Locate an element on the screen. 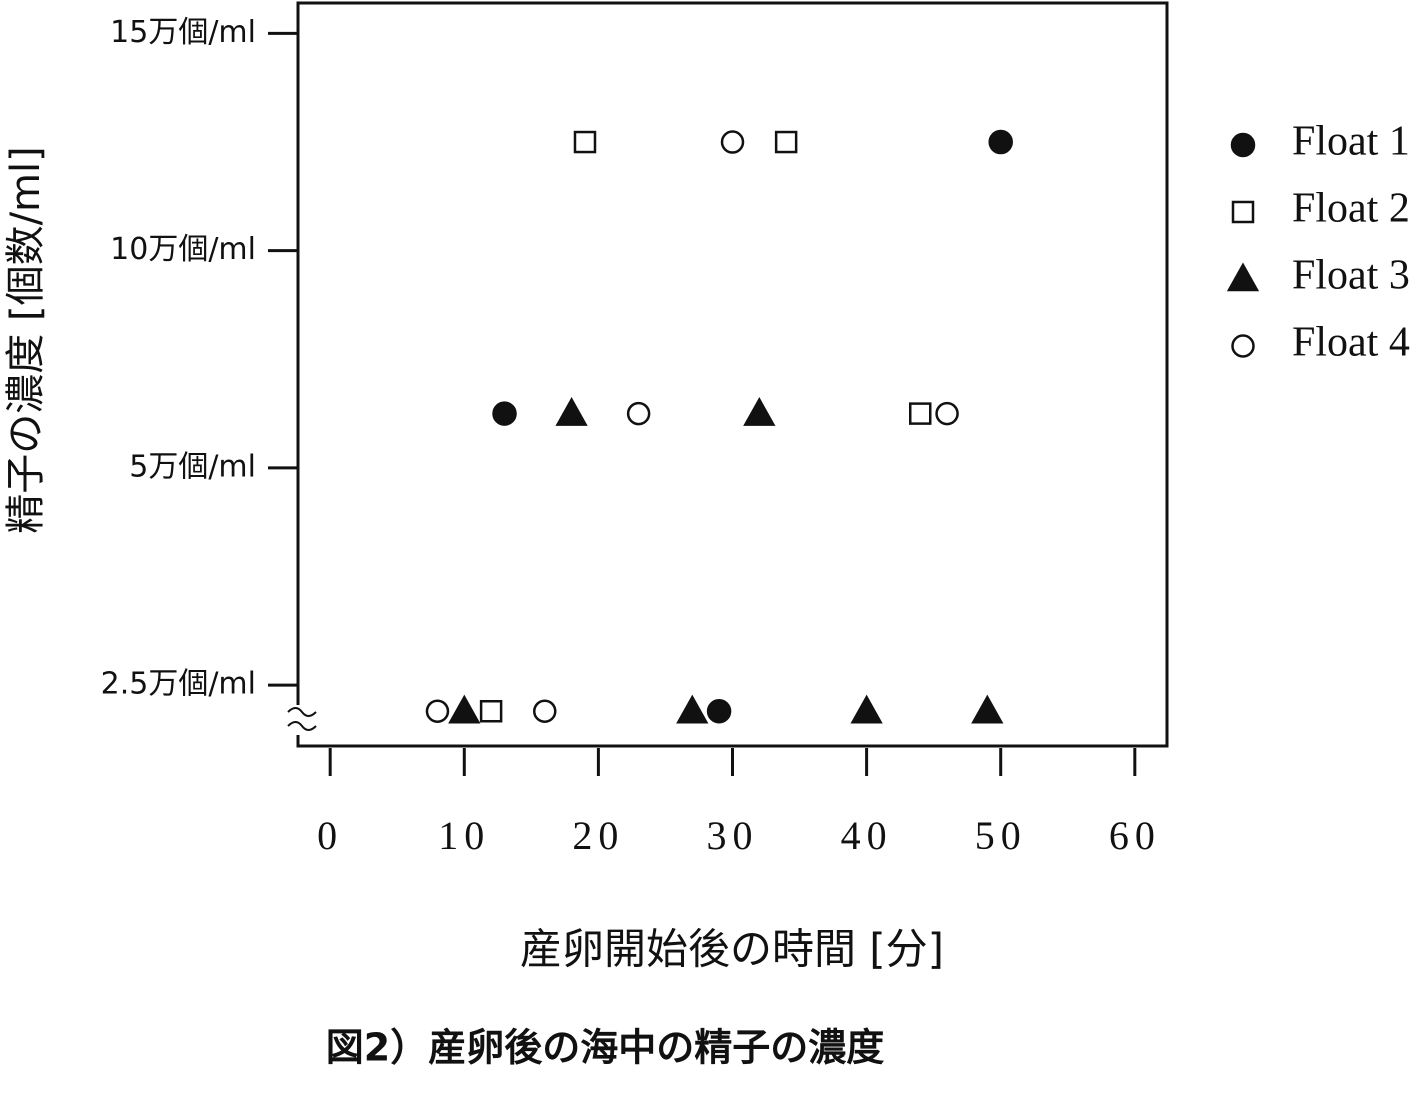 This screenshot has height=1103, width=1426. x-tick-label: 50 is located at coordinates (1001, 835).